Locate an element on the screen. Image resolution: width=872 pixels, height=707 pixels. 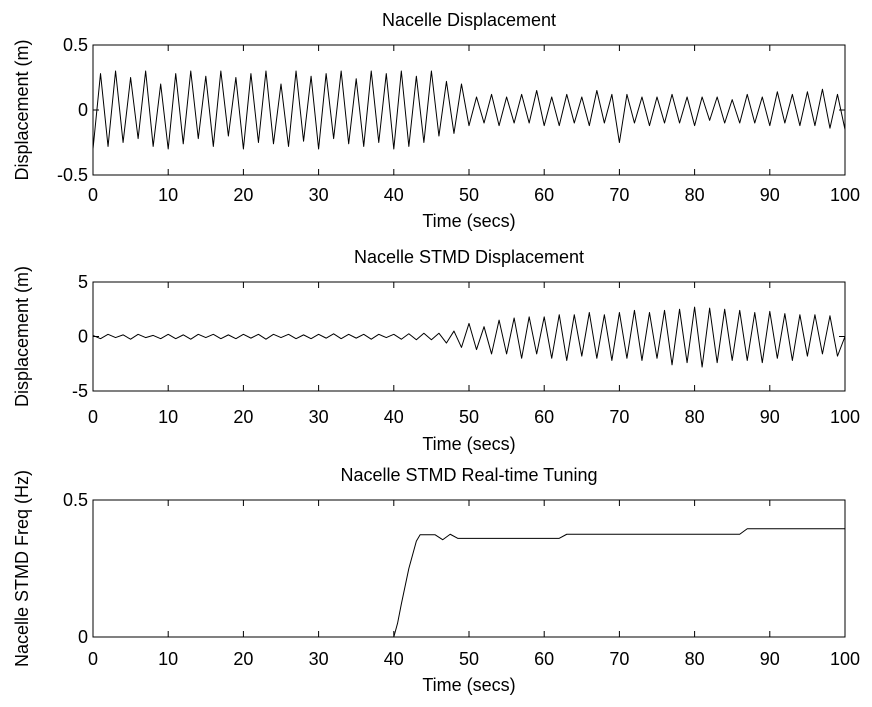
chart-title: Nacelle STMD Displacement is located at coordinates (469, 257).